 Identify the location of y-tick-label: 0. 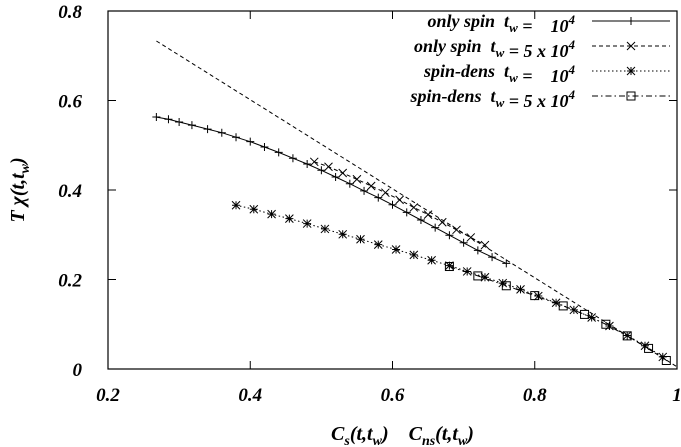
(78, 370).